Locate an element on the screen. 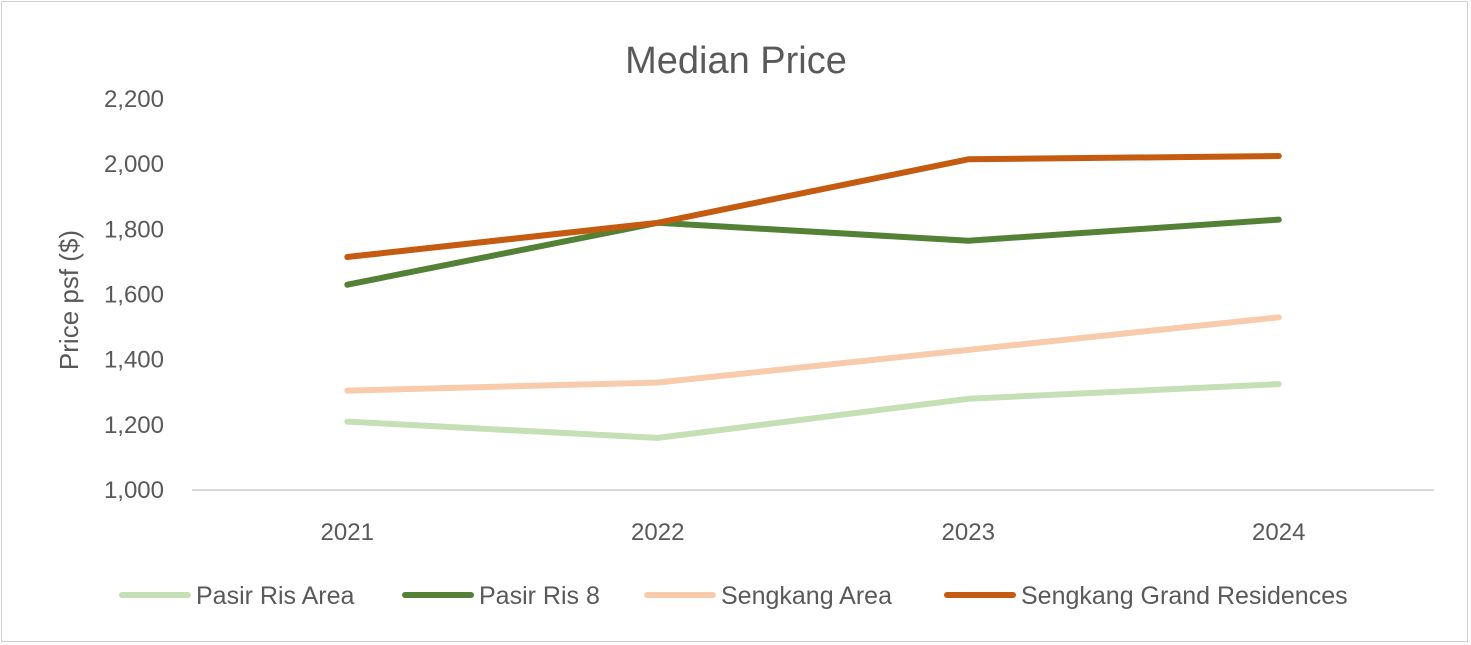  y-tick-label: 1,000 is located at coordinates (134, 490).